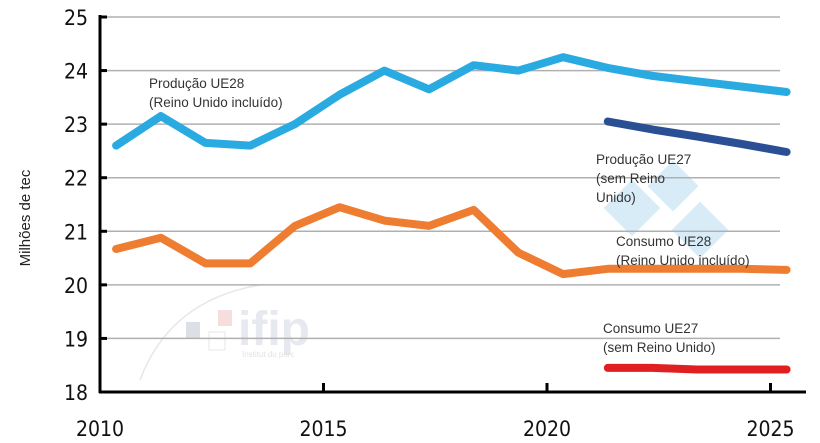 The width and height of the screenshot is (820, 443). What do you see at coordinates (268, 354) in the screenshot?
I see `ifip-logo-subtext: Institut du porc` at bounding box center [268, 354].